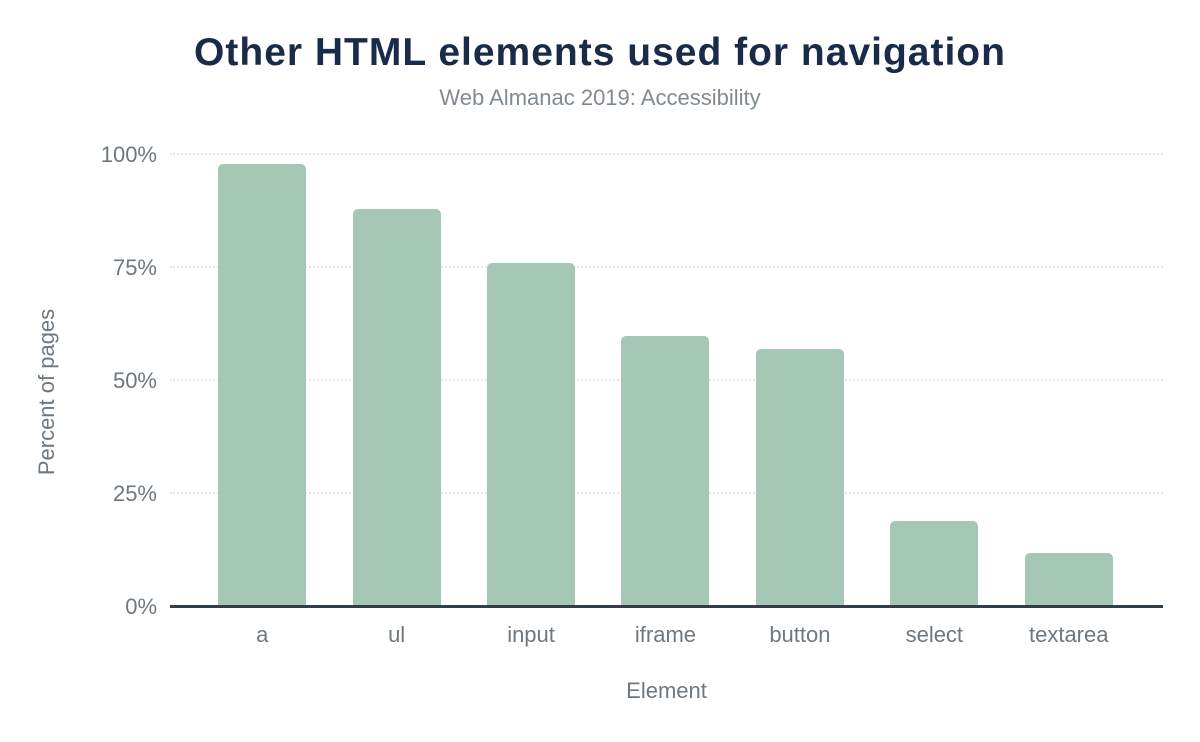  What do you see at coordinates (134, 493) in the screenshot?
I see `y-tick-label-25: 25%` at bounding box center [134, 493].